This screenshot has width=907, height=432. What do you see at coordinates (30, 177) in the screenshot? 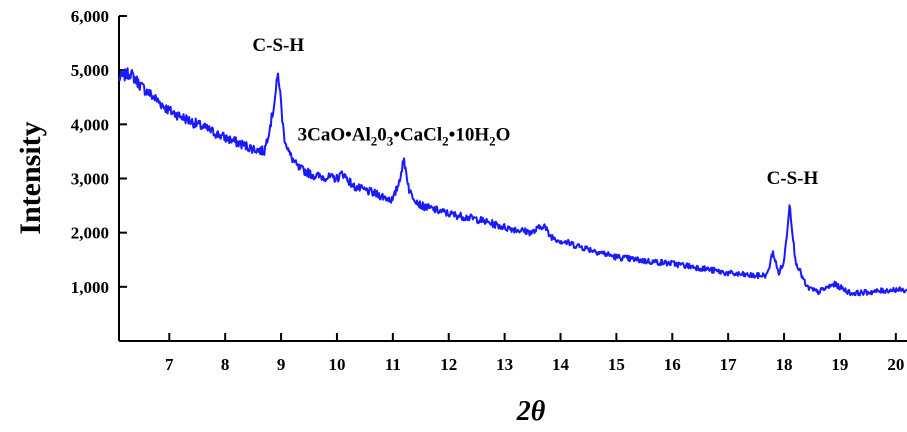
I see `y-axis-title: Intensity` at bounding box center [30, 177].